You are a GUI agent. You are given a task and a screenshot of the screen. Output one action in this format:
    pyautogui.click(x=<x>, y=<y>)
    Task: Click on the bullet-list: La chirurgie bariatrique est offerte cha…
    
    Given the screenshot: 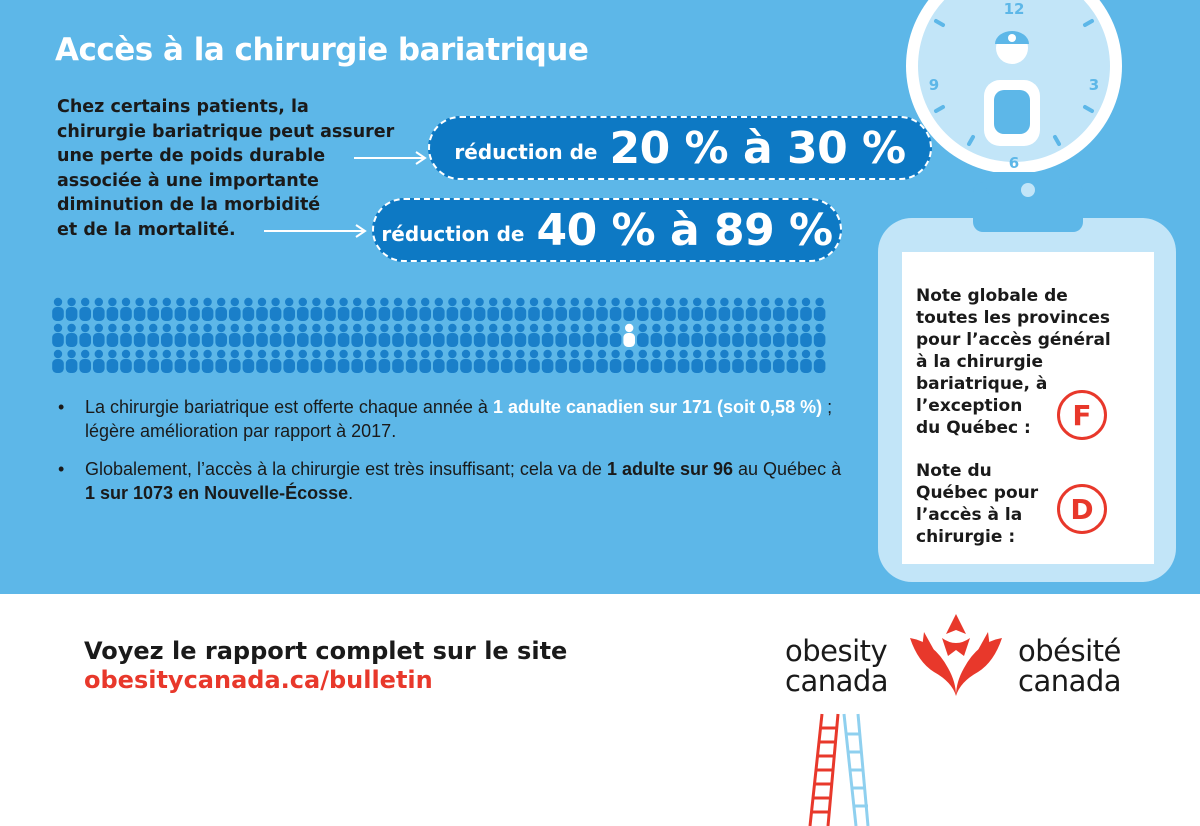 What is the action you would take?
    pyautogui.click(x=450, y=457)
    